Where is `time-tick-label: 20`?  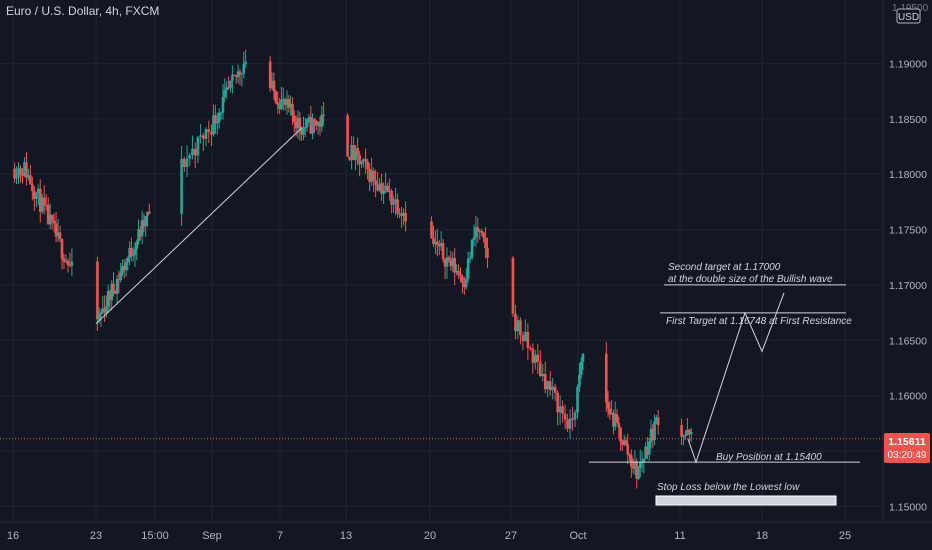 time-tick-label: 20 is located at coordinates (430, 536).